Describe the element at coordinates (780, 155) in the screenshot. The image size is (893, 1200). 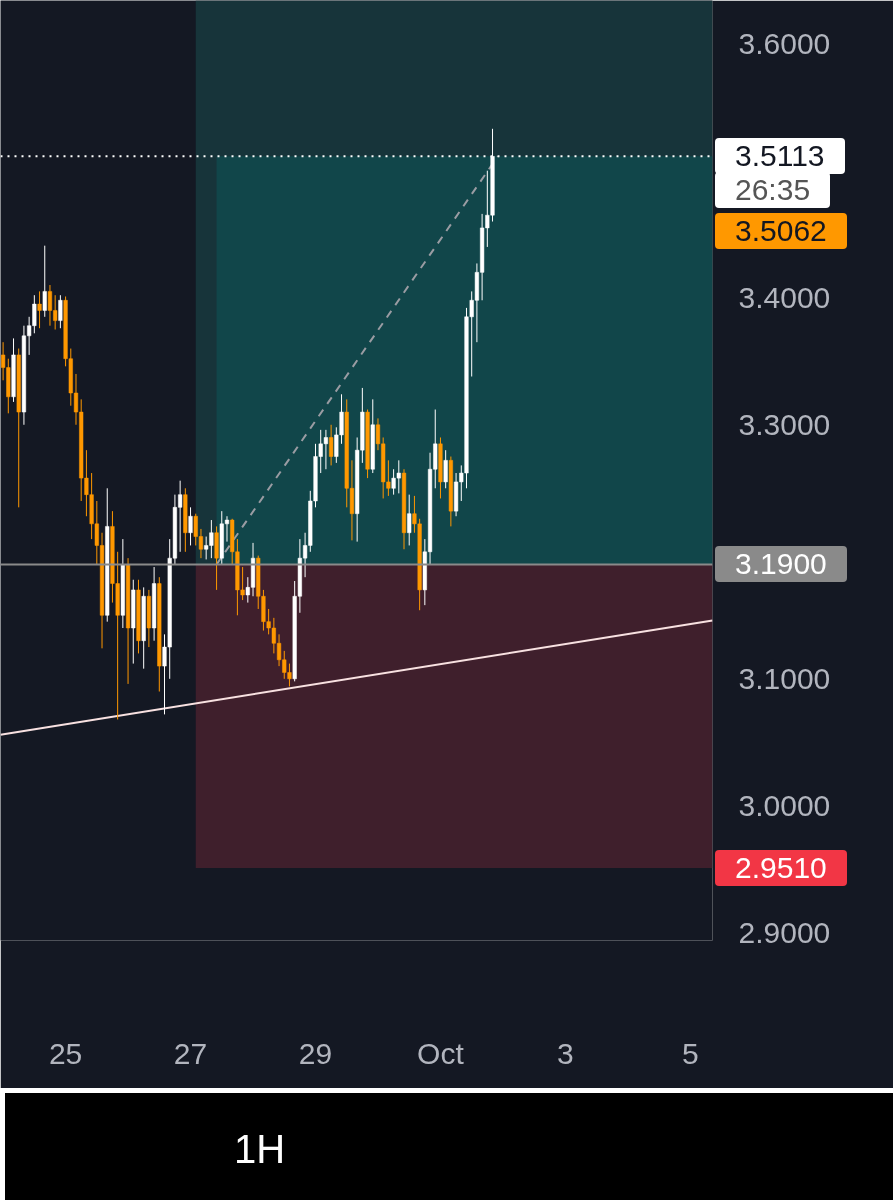
I see `ref-line-label: 3.5113` at that location.